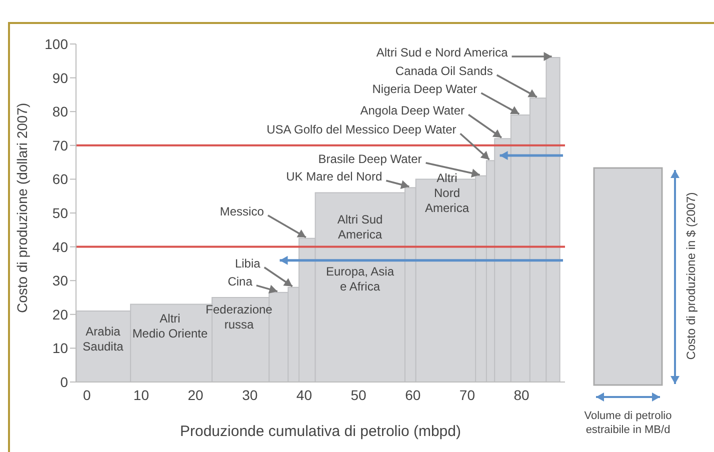 This screenshot has height=452, width=714. Describe the element at coordinates (442, 53) in the screenshot. I see `annotation: Altri Sud e Nord America` at that location.